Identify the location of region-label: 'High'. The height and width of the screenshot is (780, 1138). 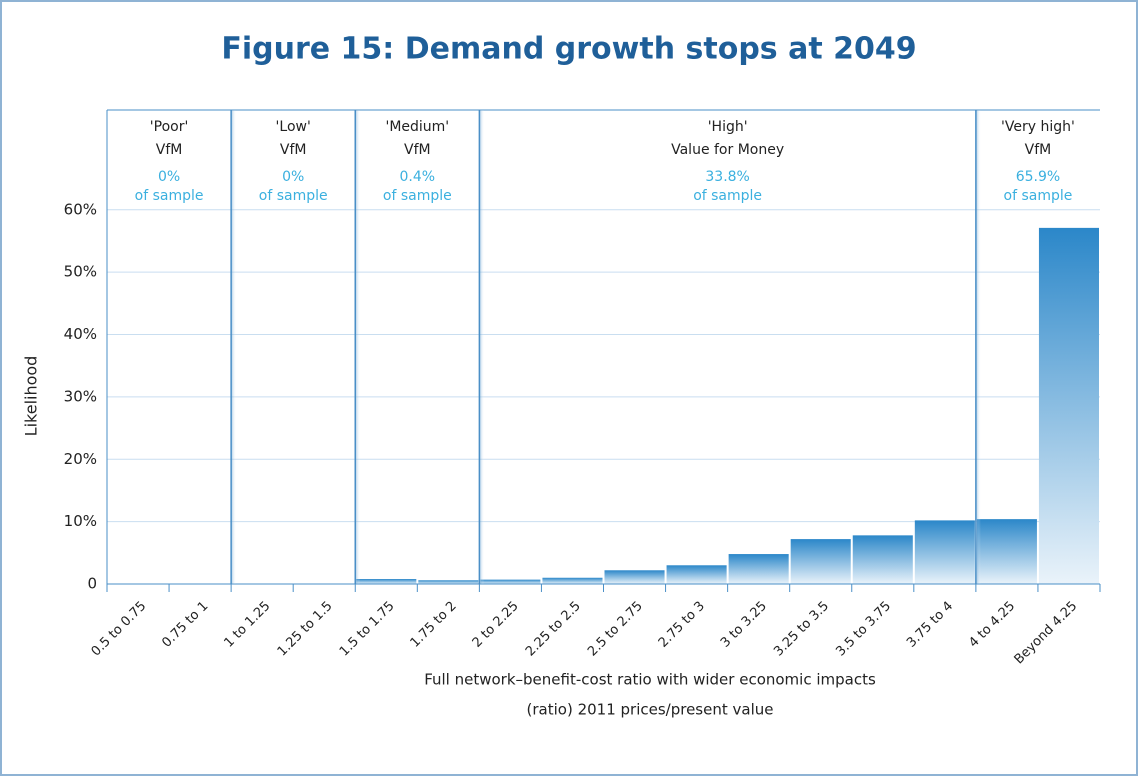
(728, 127).